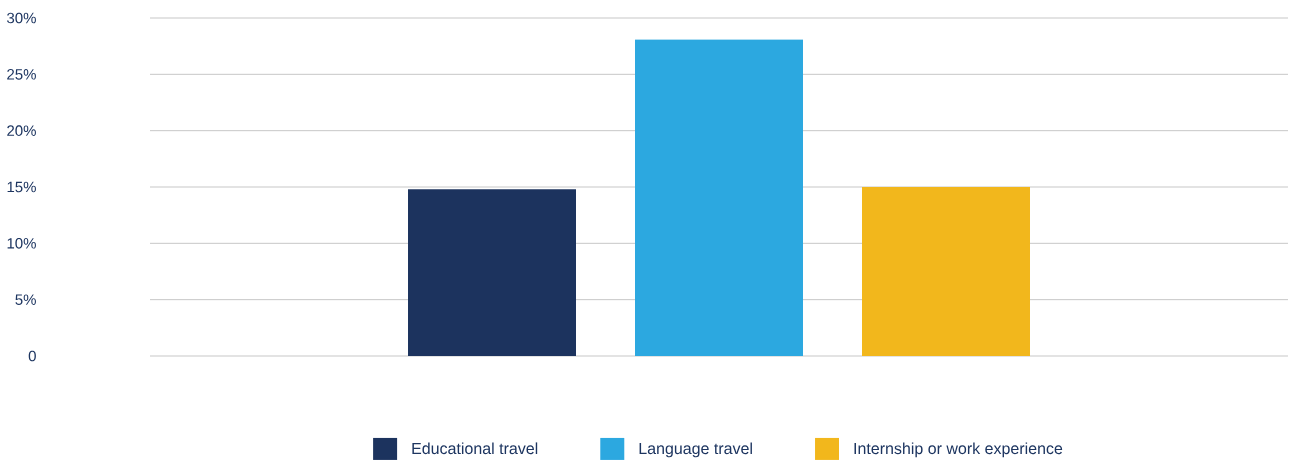  I want to click on y-tick-label: 0, so click(32, 356).